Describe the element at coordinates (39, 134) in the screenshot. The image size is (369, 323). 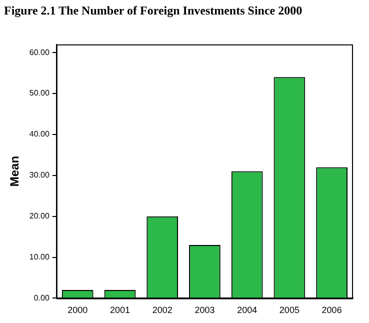
I see `y-tick-label: 40.00` at that location.